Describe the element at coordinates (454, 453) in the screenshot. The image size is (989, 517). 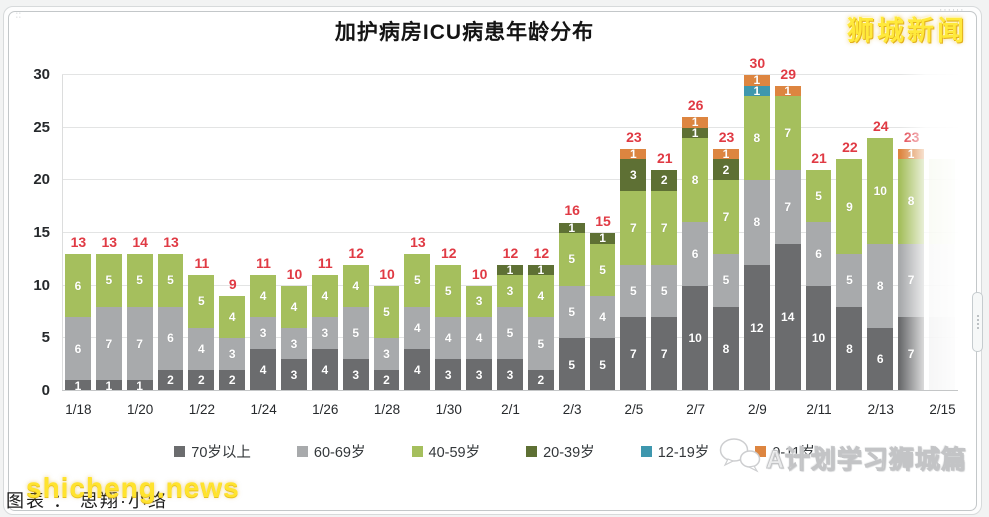
I see `legend-label: 40-59岁` at that location.